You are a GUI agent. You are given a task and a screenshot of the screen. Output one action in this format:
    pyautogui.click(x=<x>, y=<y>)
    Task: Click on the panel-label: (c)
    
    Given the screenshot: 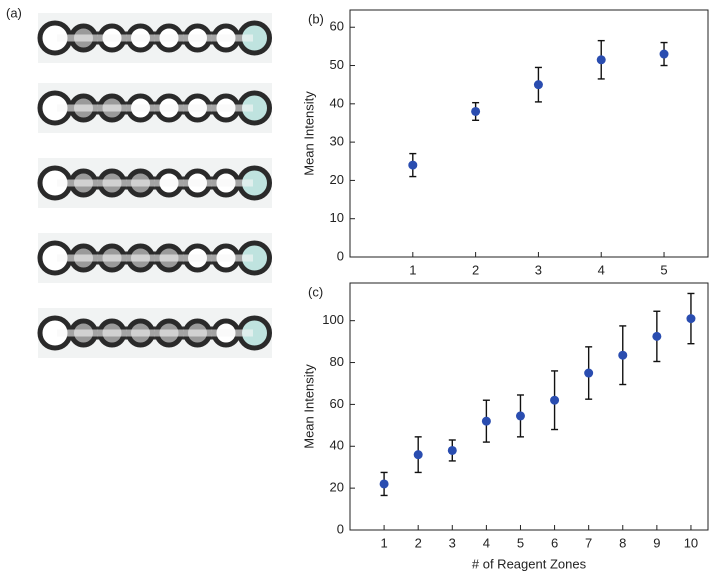 What is the action you would take?
    pyautogui.click(x=315, y=291)
    